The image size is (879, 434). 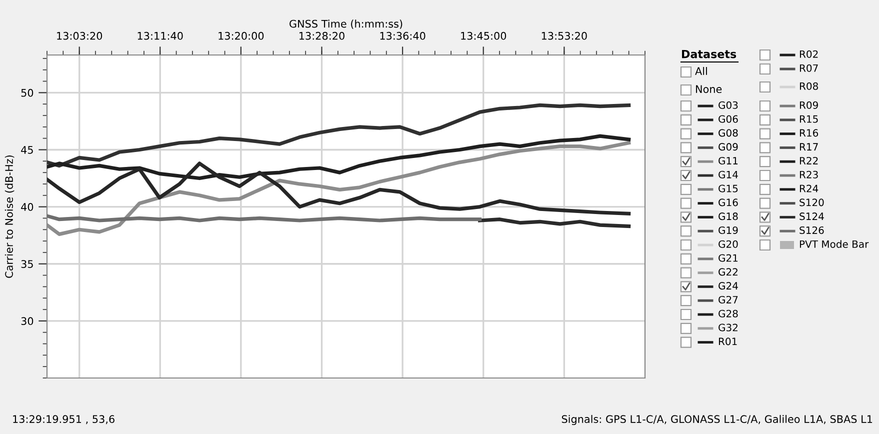 I want to click on legend-label: G19, so click(x=728, y=230).